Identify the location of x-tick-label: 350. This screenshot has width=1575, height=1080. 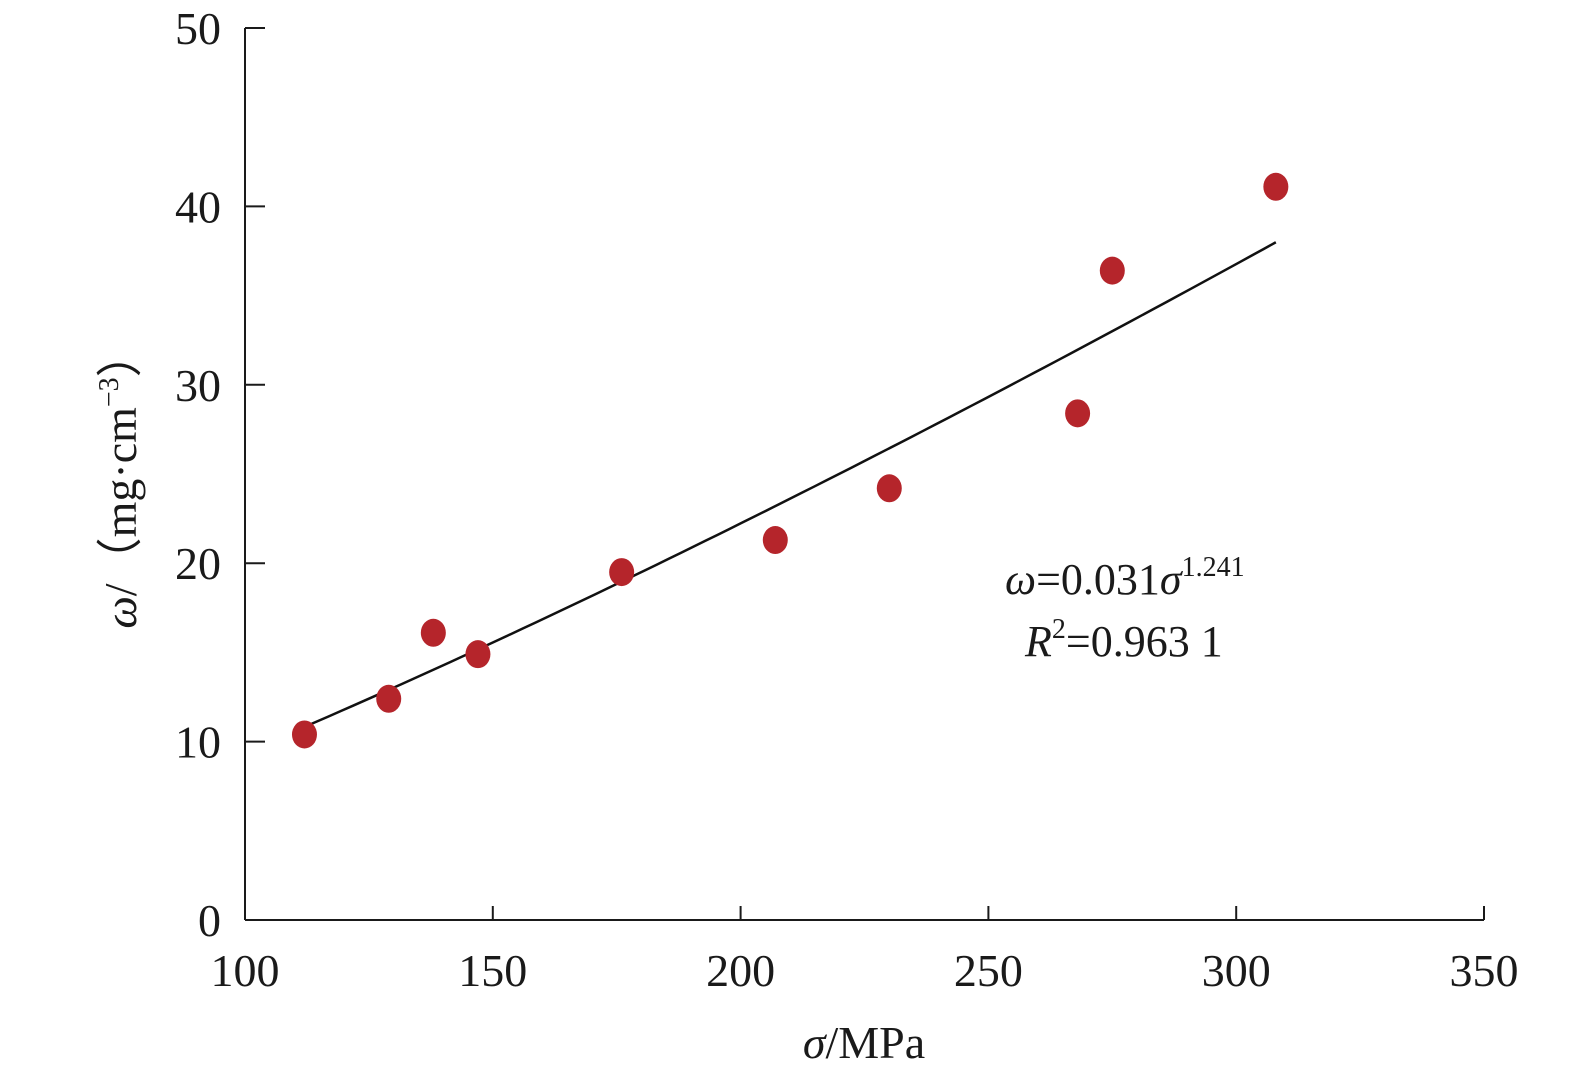
(1484, 970).